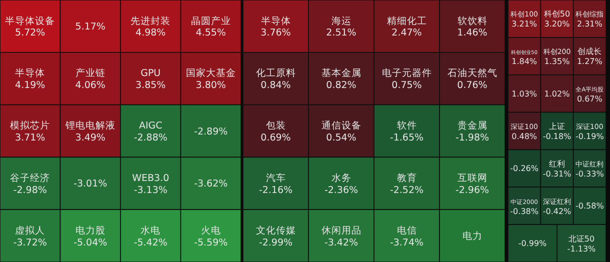  I want to click on category-label: 水务, so click(341, 178).